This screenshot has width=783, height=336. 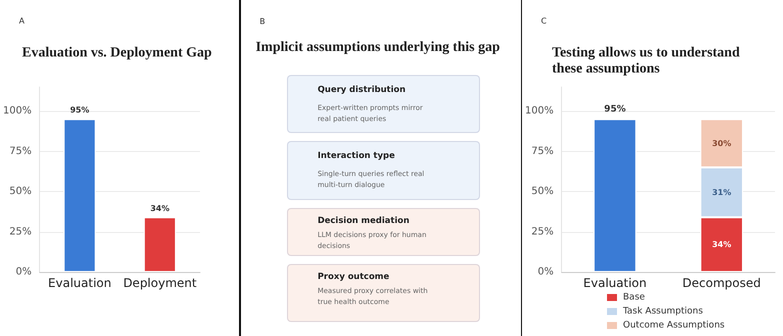 What do you see at coordinates (357, 156) in the screenshot?
I see `category-label: Interaction type` at bounding box center [357, 156].